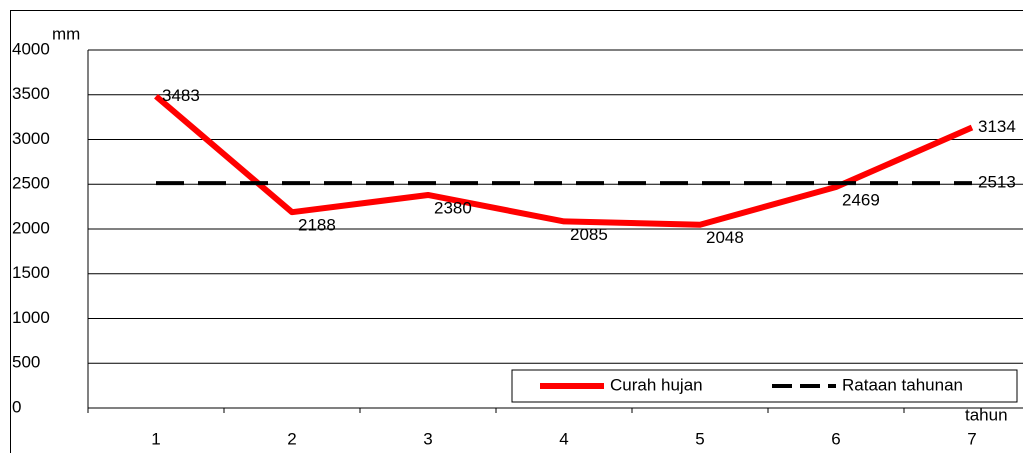 This screenshot has width=1023, height=458. Describe the element at coordinates (181, 95) in the screenshot. I see `data-label: 3483` at that location.